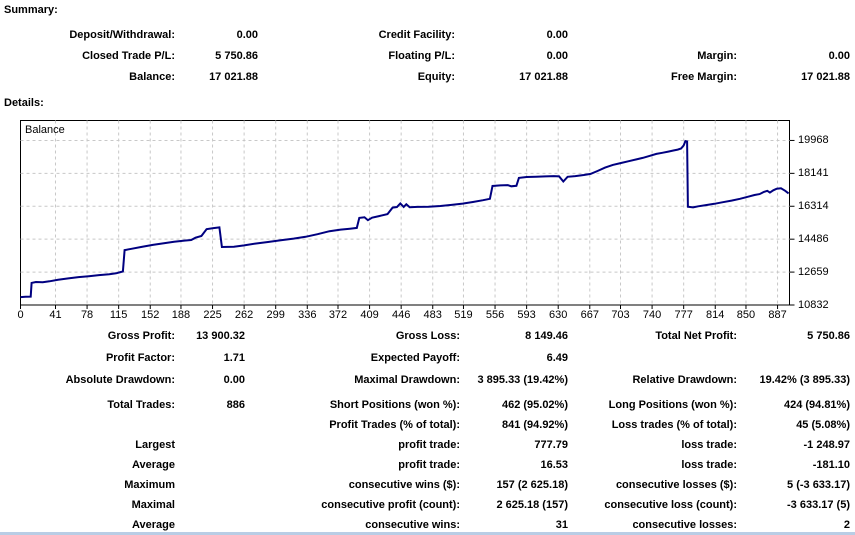 Image resolution: width=855 pixels, height=535 pixels. I want to click on stat-label: Maximal Drawdown:, so click(407, 380).